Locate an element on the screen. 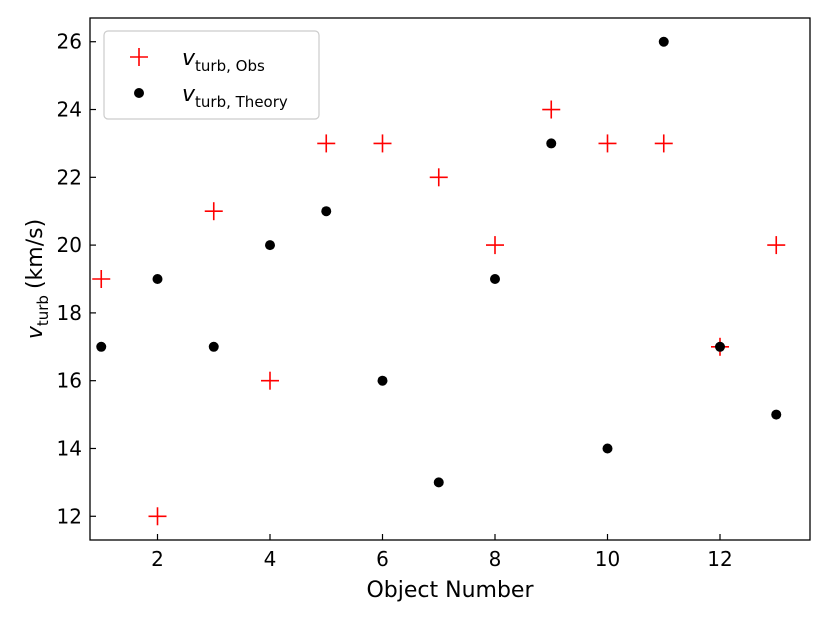 Image resolution: width=830 pixels, height=623 pixels. y-tick-label-24: 24 is located at coordinates (69, 110).